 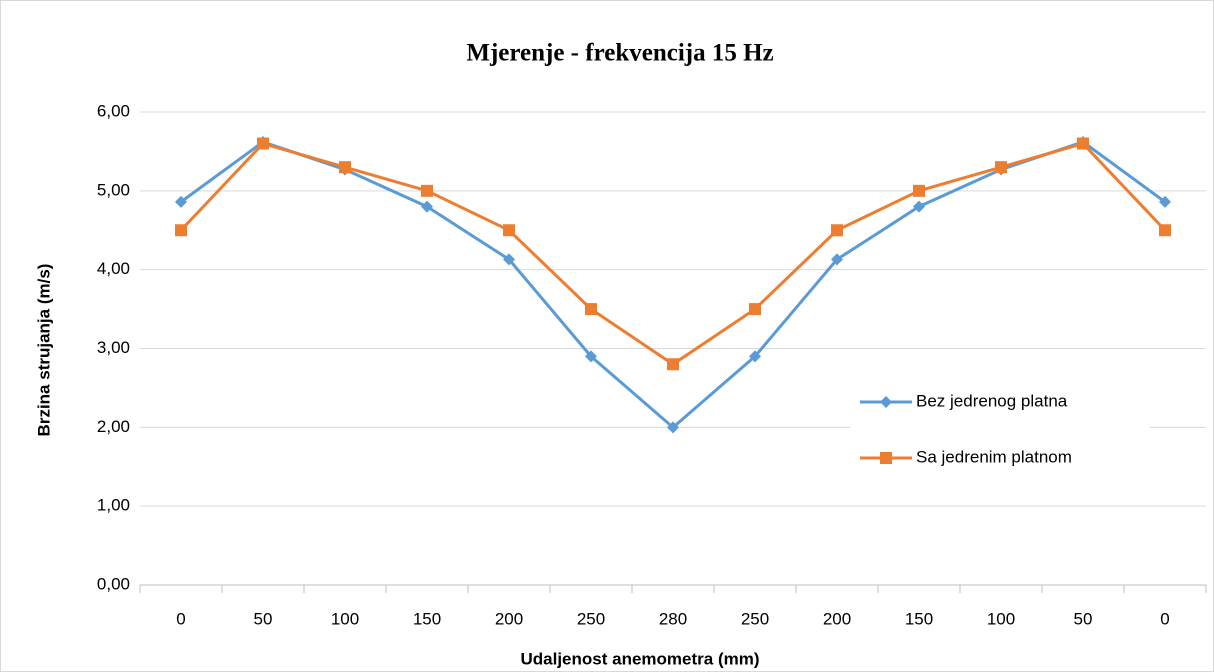 I want to click on y-tick-label: 4,00, so click(x=113, y=268).